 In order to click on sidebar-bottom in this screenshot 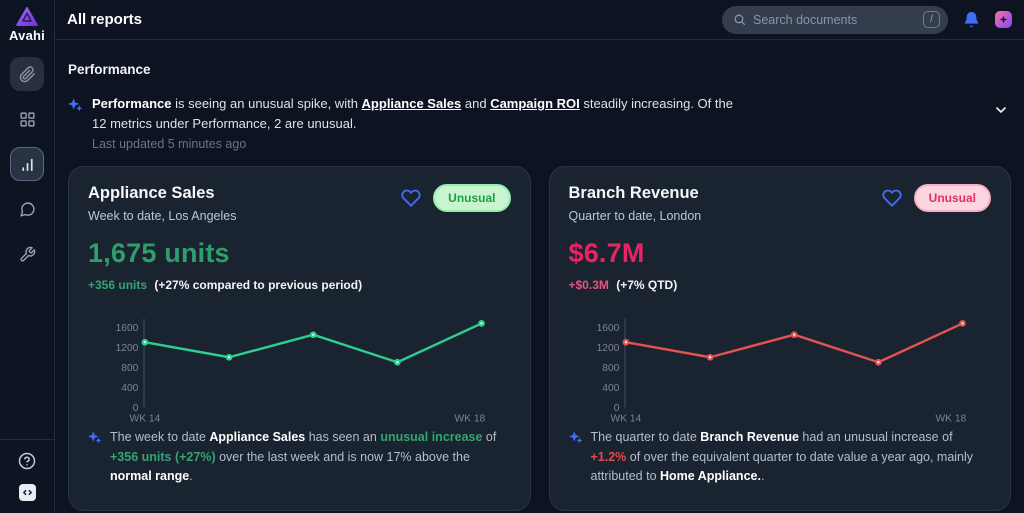, I will do `click(27, 476)`.